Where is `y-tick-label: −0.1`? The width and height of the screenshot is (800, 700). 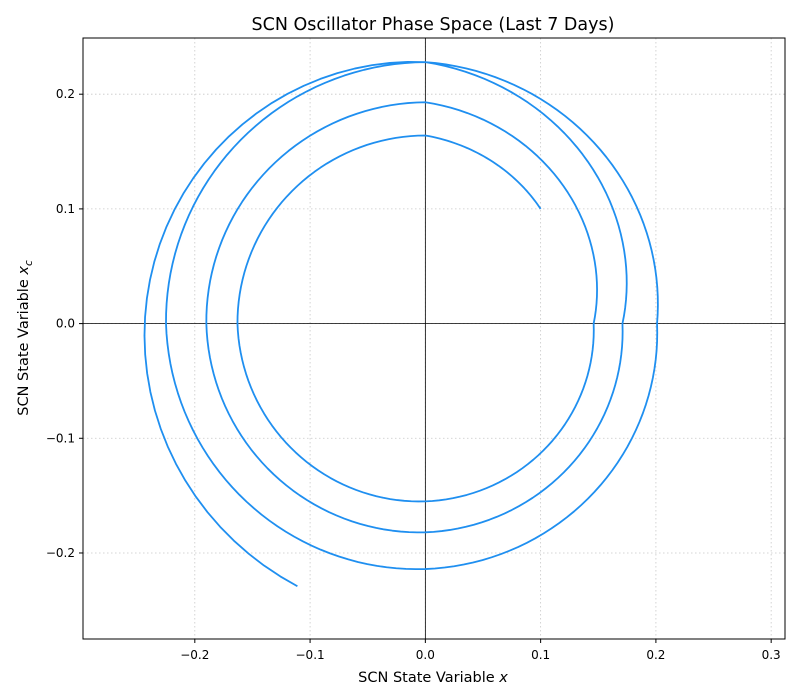
y-tick-label: −0.1 is located at coordinates (60, 438).